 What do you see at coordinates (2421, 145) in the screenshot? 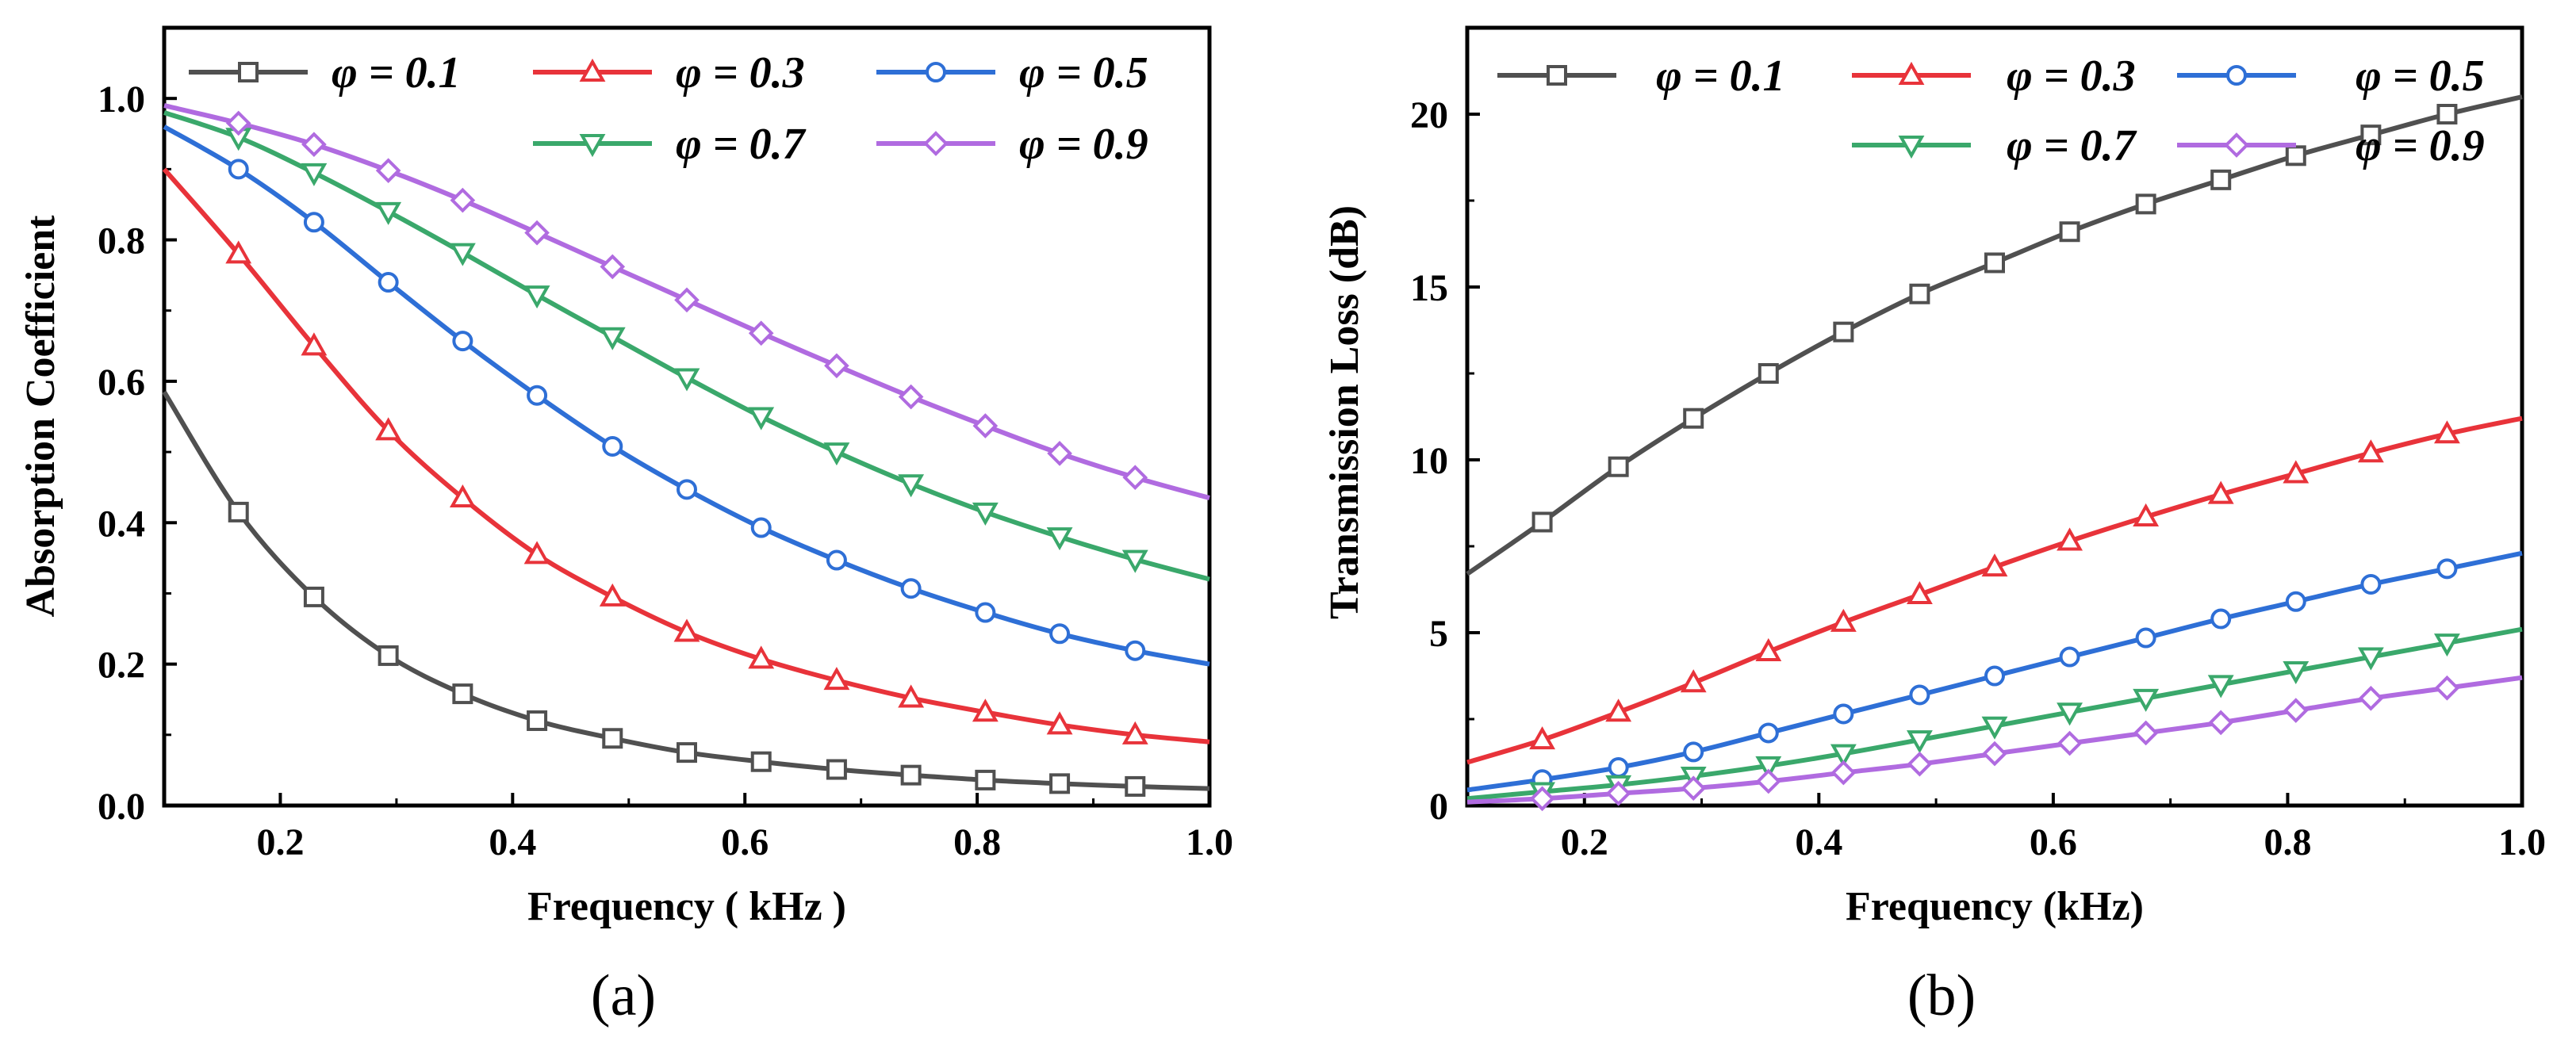
I see `legend-label: φ = 0.9` at bounding box center [2421, 145].